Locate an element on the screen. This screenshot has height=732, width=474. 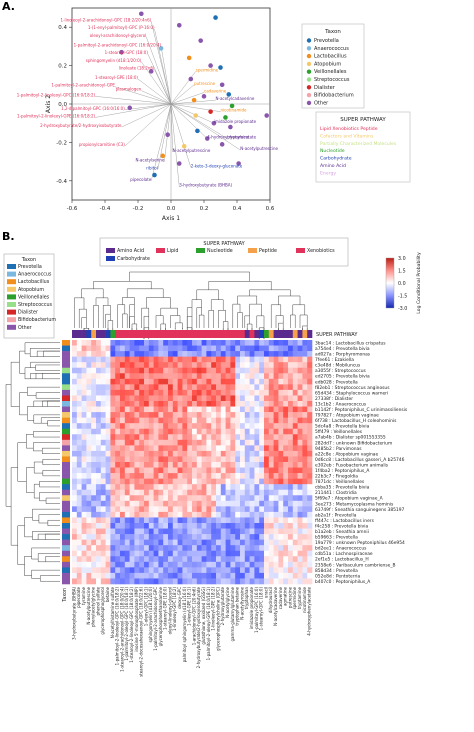
column-label: deoxy-GPC is located at coordinates (179, 598).